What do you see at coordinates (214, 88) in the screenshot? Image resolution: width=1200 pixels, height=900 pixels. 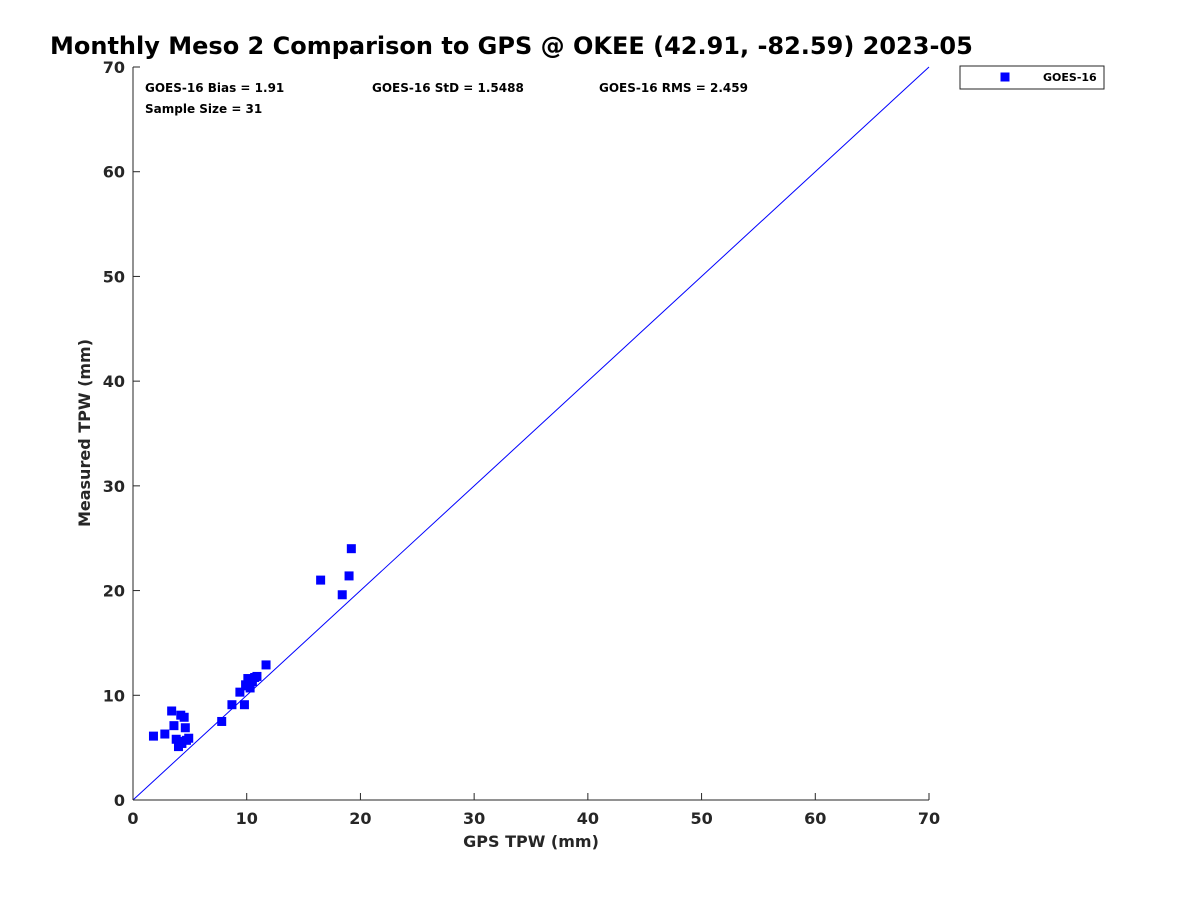 I see `stat-bias: GOES-16 Bias = 1.91` at bounding box center [214, 88].